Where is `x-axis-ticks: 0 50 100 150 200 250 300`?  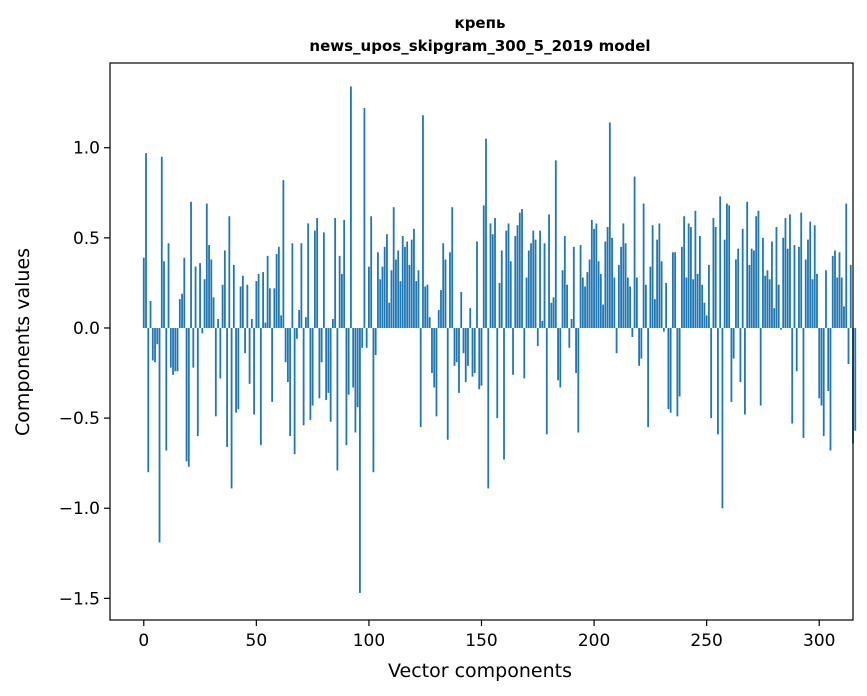 x-axis-ticks: 0 50 100 150 200 250 300 is located at coordinates (486, 635).